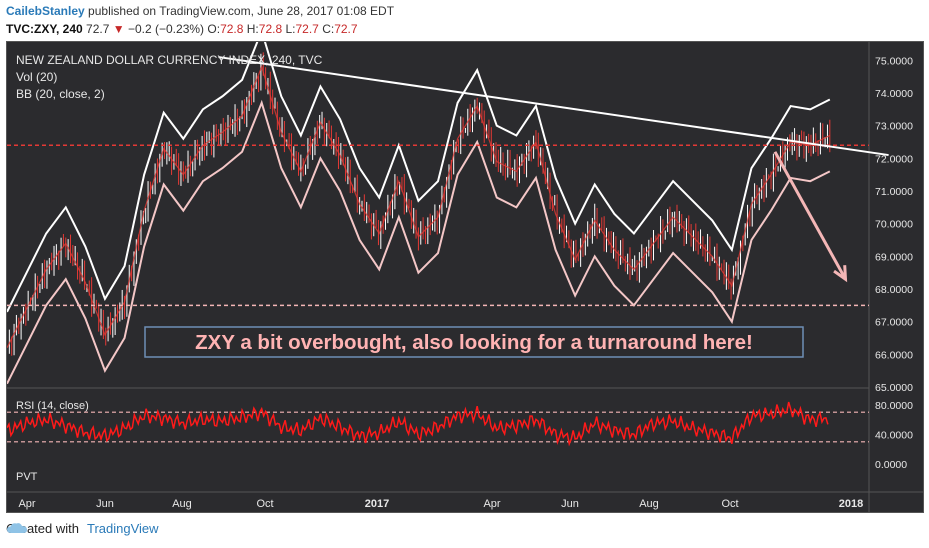  Describe the element at coordinates (553, 106) in the screenshot. I see `descending-trendline` at that location.